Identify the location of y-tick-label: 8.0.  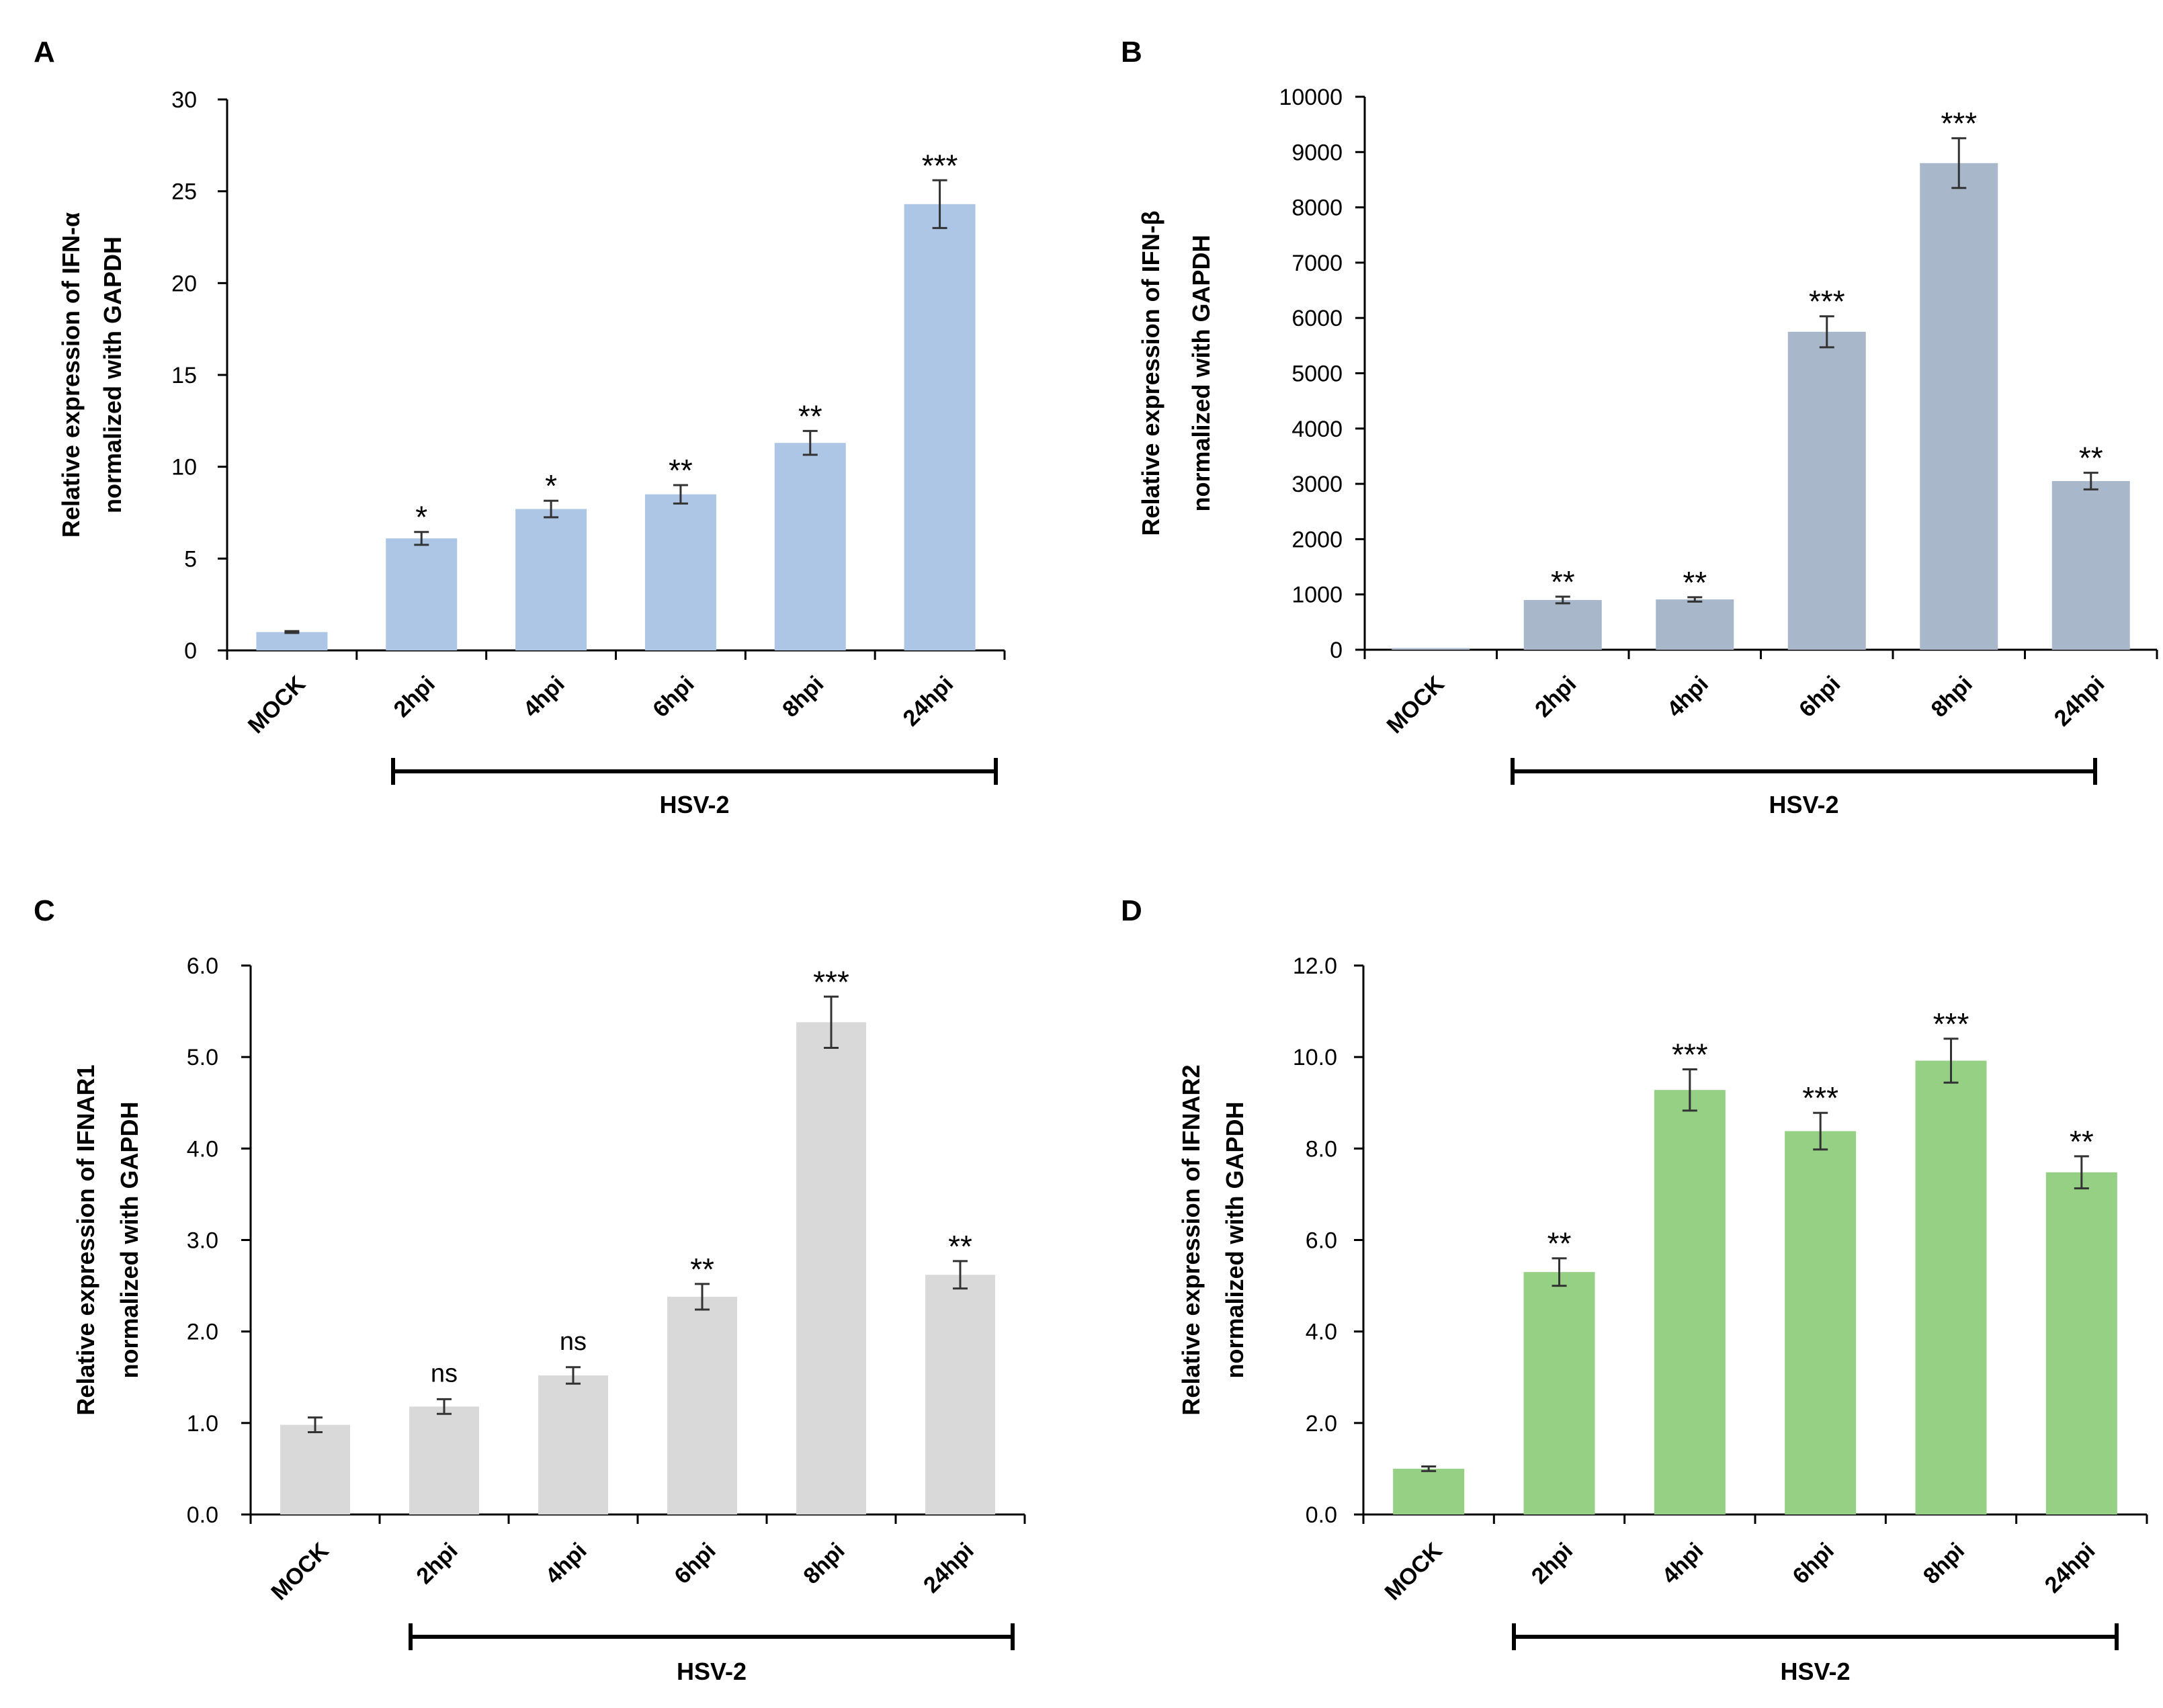
(1321, 1149).